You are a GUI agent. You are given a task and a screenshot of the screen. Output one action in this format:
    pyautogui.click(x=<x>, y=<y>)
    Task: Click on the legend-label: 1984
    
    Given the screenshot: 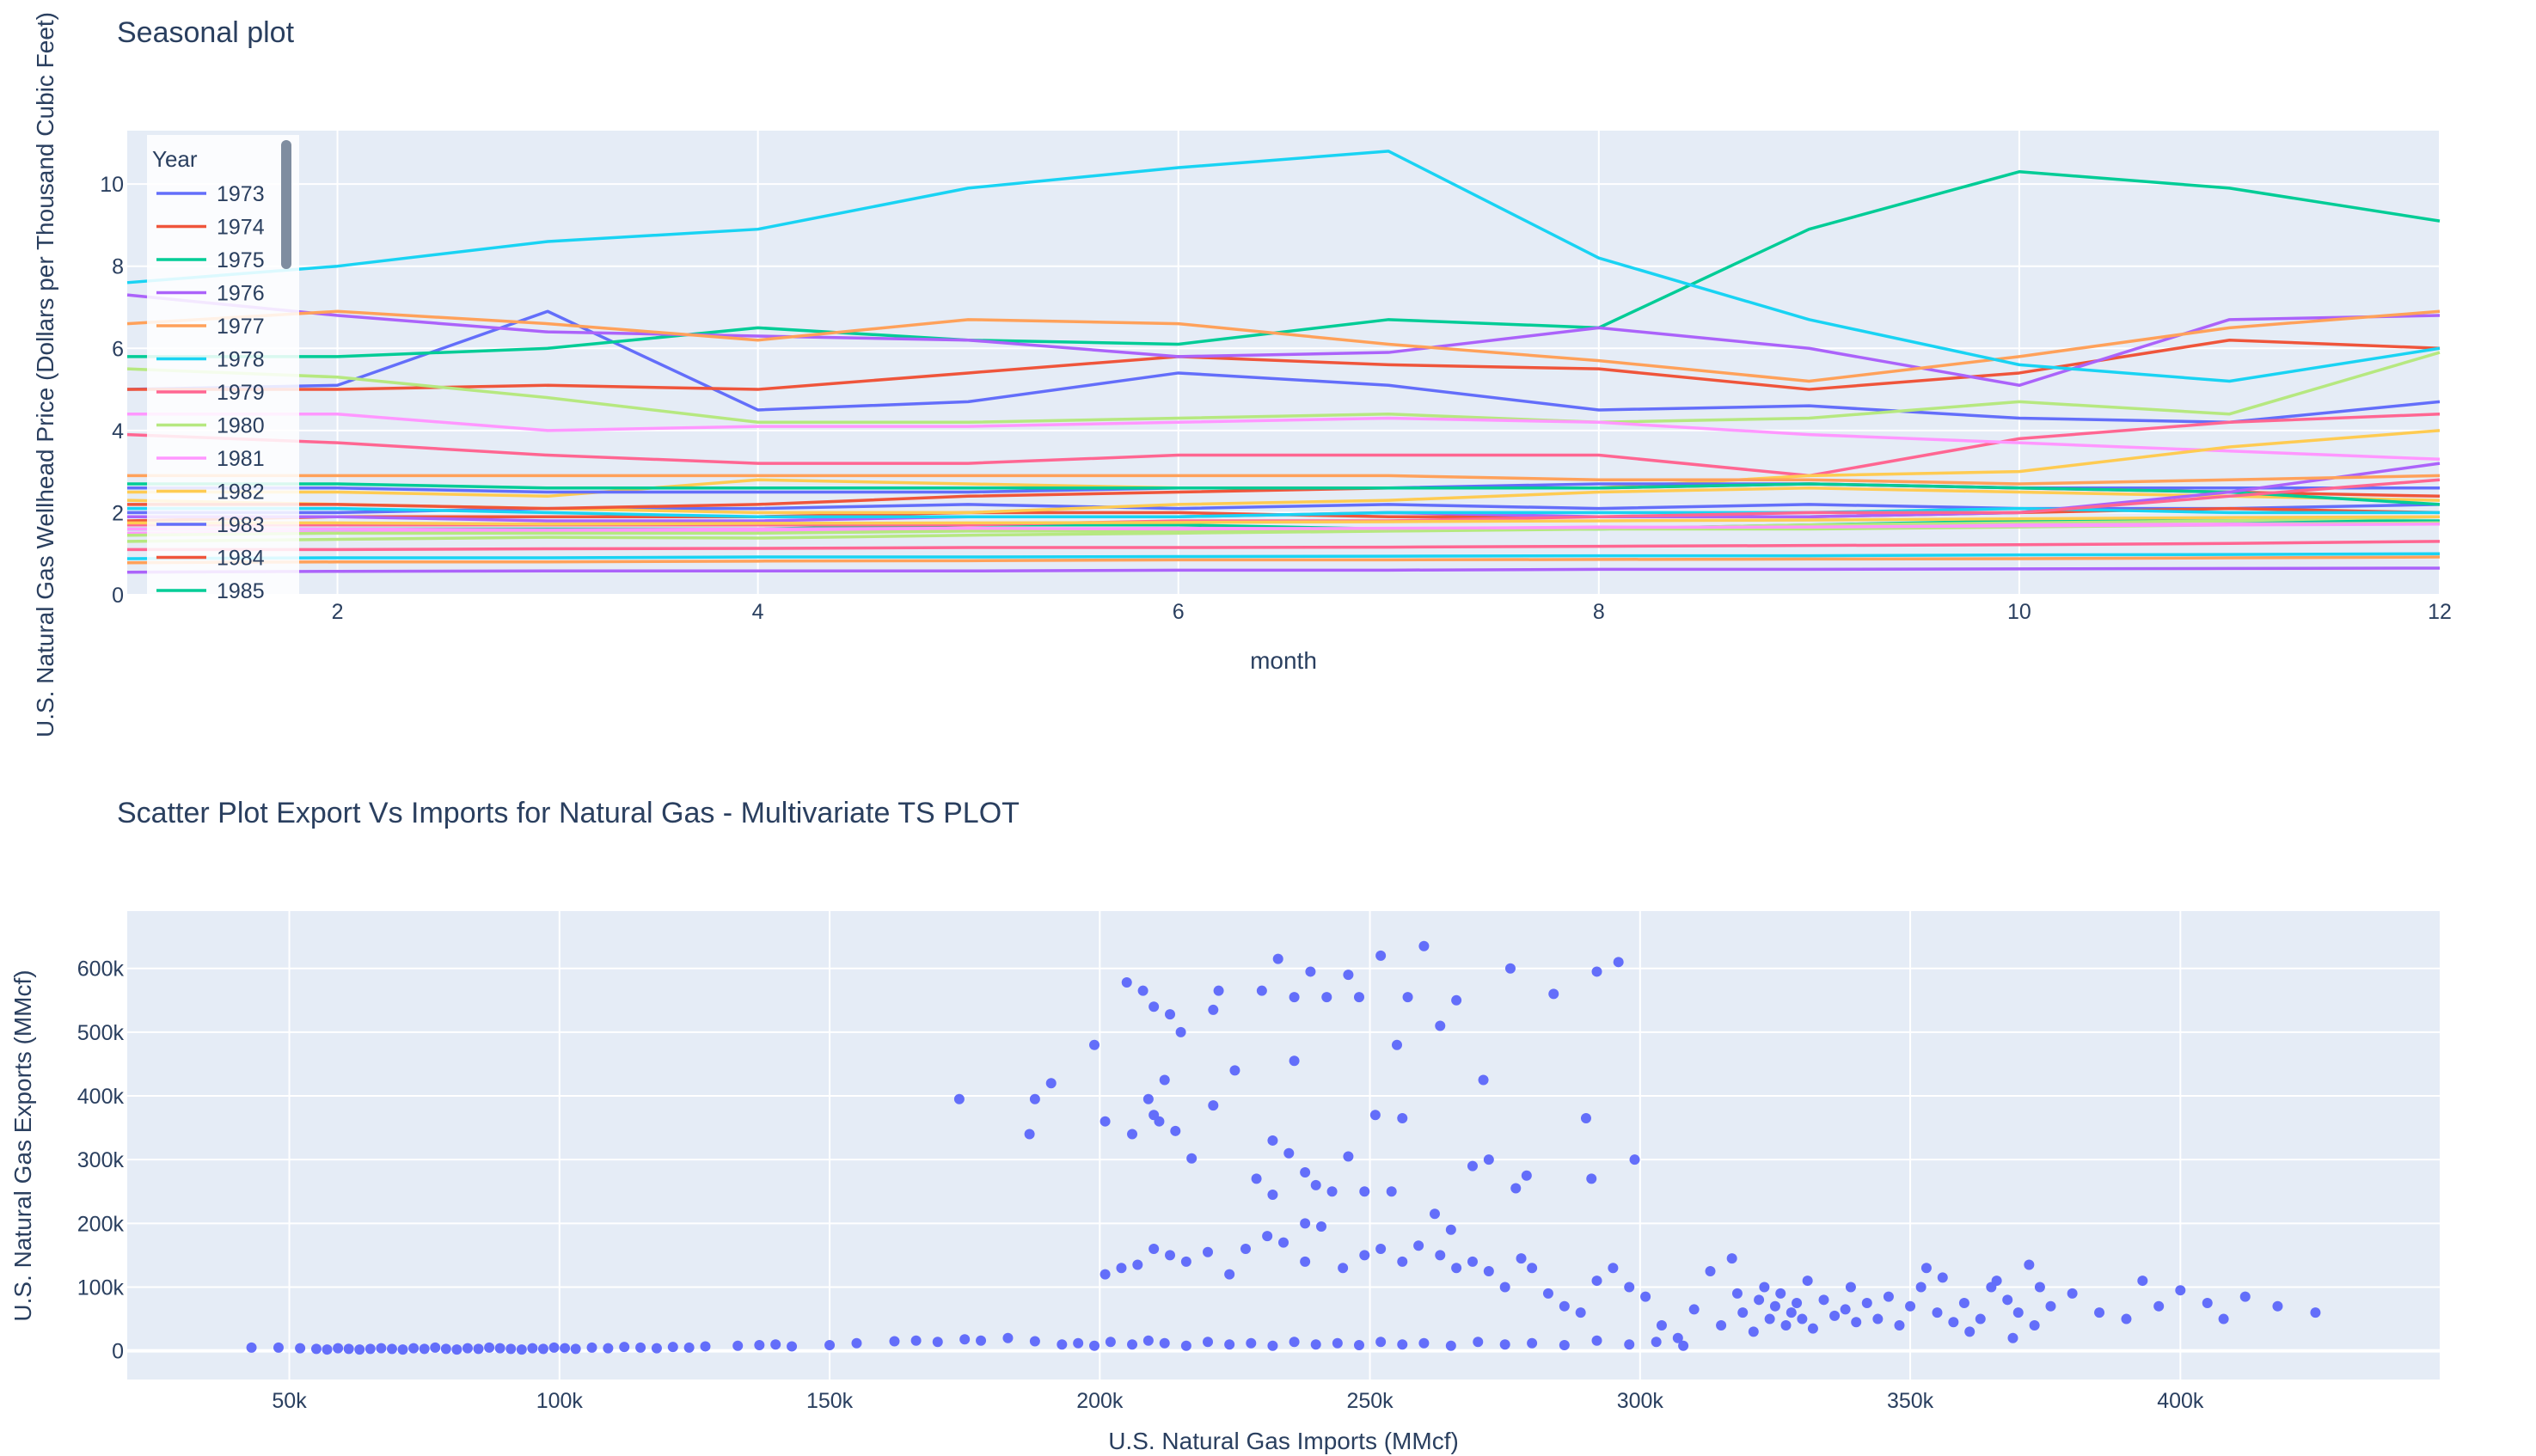 What is the action you would take?
    pyautogui.click(x=241, y=559)
    